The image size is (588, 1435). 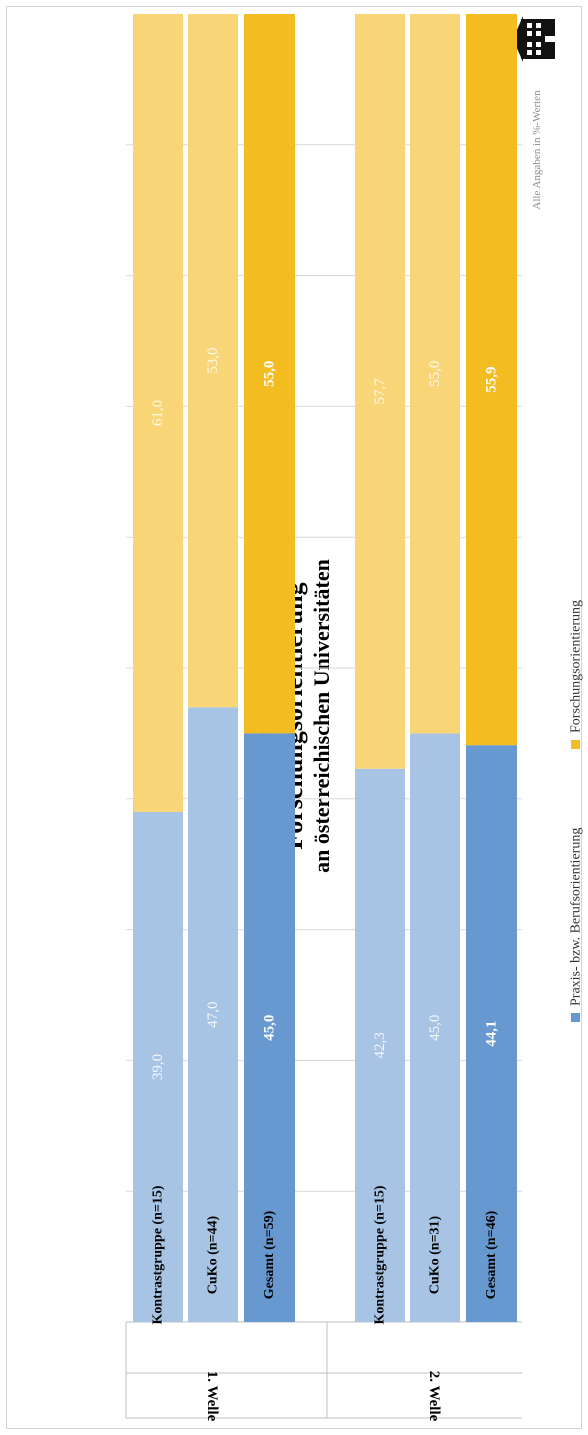 What do you see at coordinates (535, 39) in the screenshot?
I see `university-building-icon` at bounding box center [535, 39].